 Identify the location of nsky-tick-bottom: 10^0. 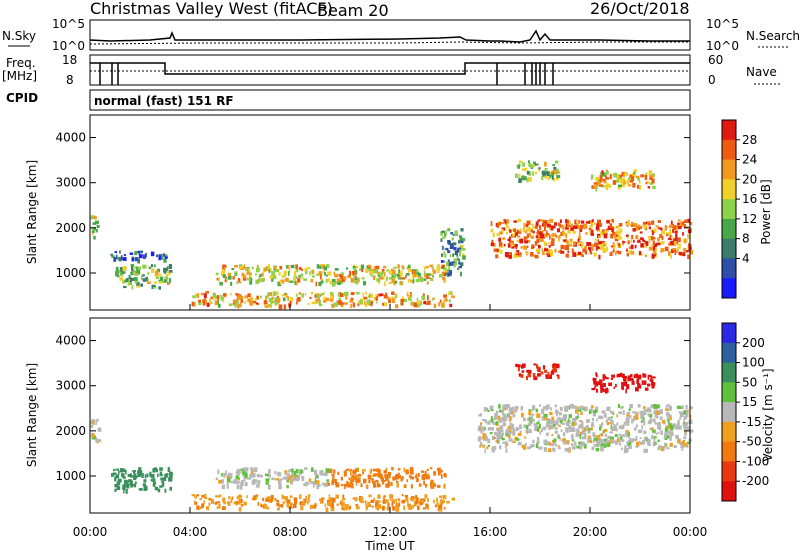
(68, 46).